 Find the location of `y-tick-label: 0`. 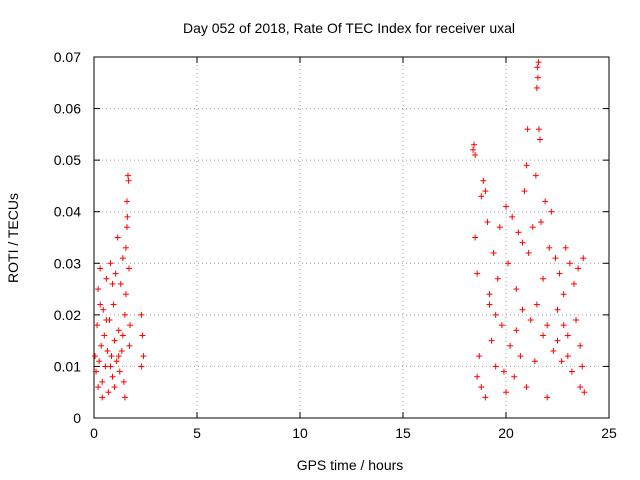

y-tick-label: 0 is located at coordinates (77, 418).